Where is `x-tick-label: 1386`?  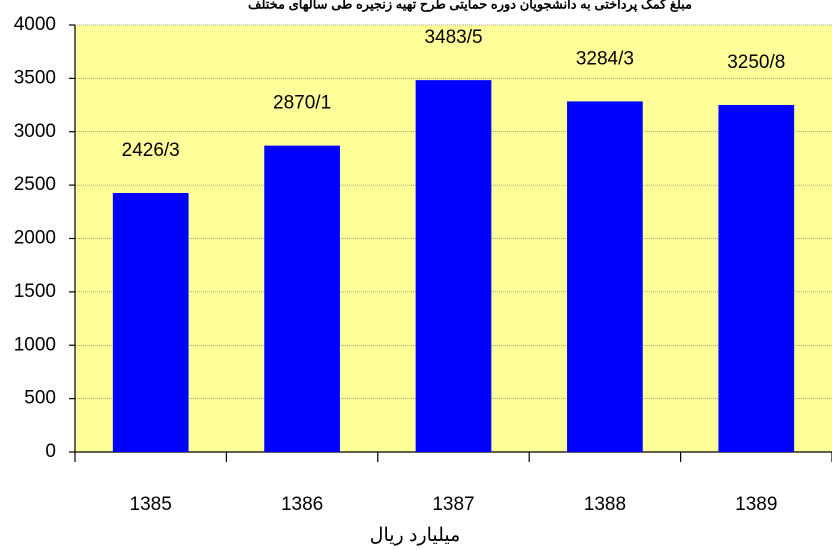 x-tick-label: 1386 is located at coordinates (302, 504).